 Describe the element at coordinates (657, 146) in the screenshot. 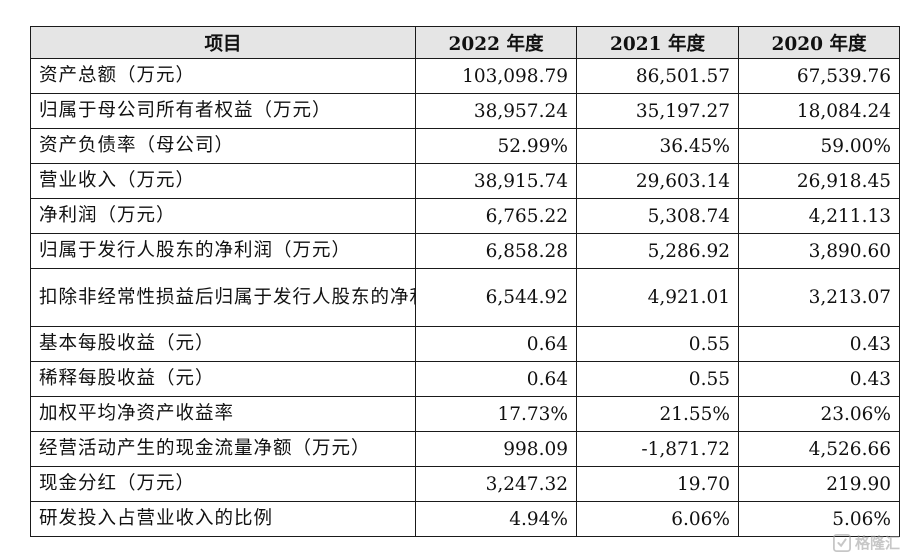

I see `cell-2021: 36.45%` at that location.